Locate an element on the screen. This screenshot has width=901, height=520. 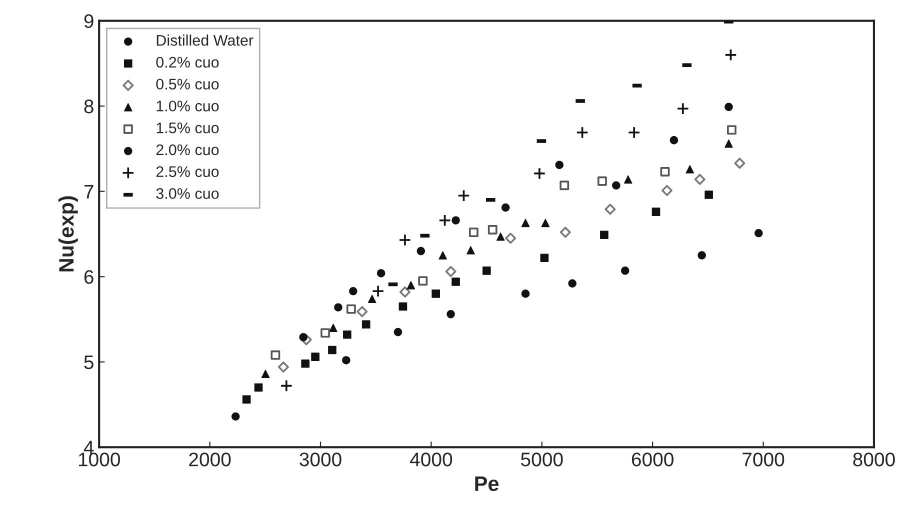
y-tick-label: 5 is located at coordinates (89, 363).